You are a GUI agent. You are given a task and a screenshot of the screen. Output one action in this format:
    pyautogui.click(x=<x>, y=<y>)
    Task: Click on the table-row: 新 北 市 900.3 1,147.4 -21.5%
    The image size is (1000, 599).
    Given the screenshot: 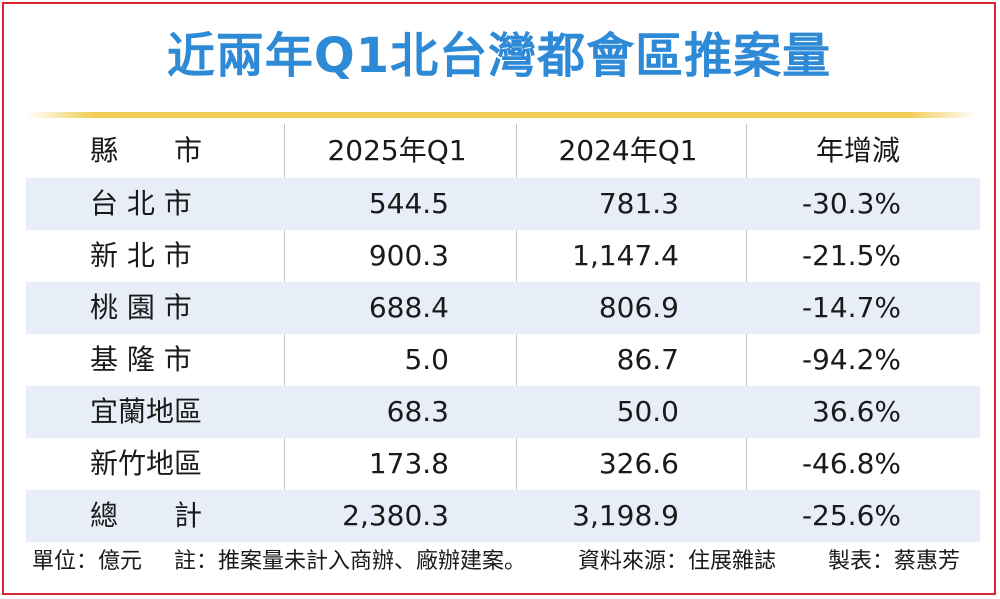 What is the action you would take?
    pyautogui.click(x=503, y=256)
    